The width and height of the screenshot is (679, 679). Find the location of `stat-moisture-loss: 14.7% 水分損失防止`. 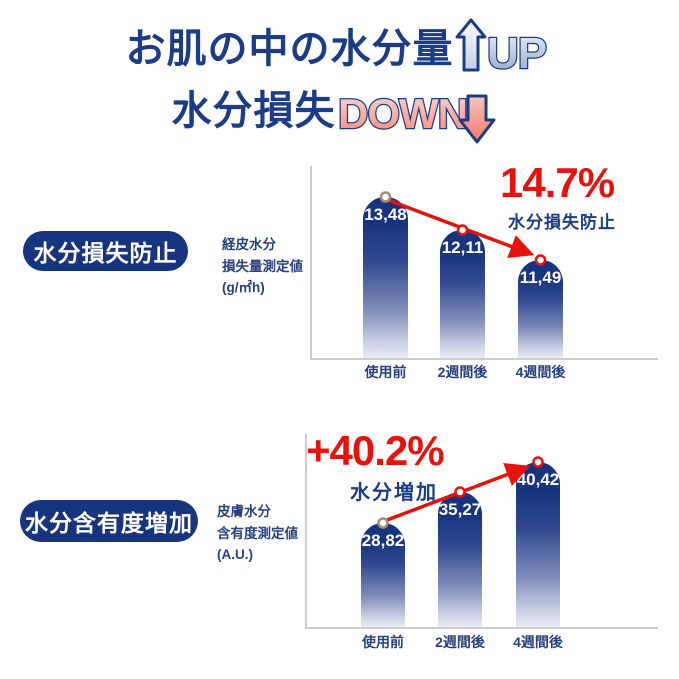

stat-moisture-loss: 14.7% 水分損失防止 is located at coordinates (558, 197).